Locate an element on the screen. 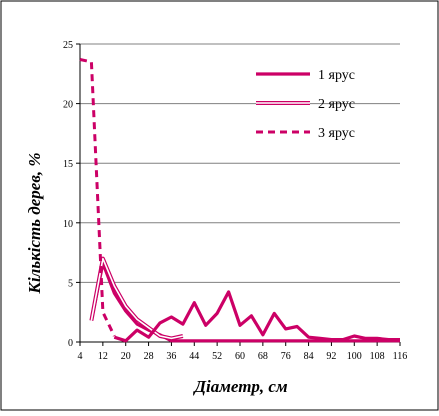  y-tick-label-15: 15 is located at coordinates (68, 164).